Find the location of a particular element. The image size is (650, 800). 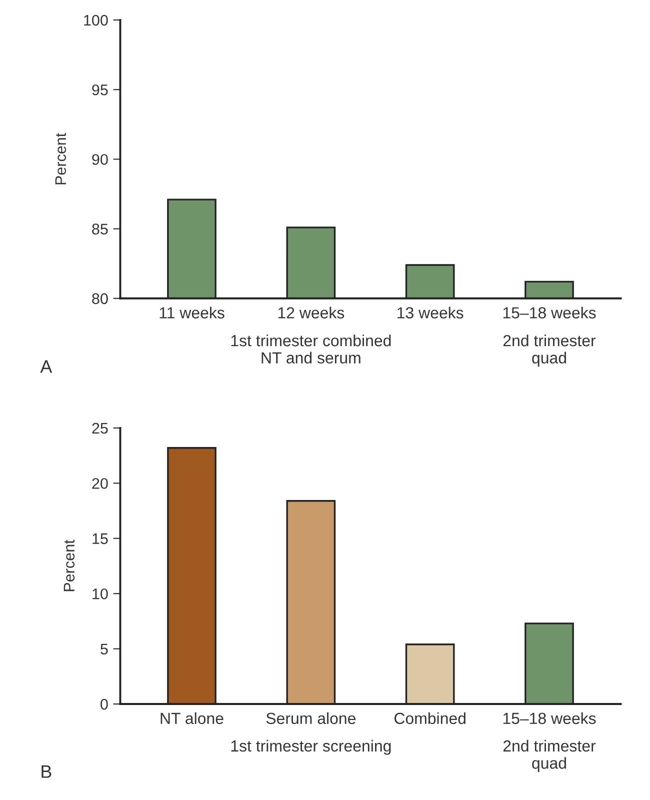

y-tick-label: 0 is located at coordinates (104, 704).